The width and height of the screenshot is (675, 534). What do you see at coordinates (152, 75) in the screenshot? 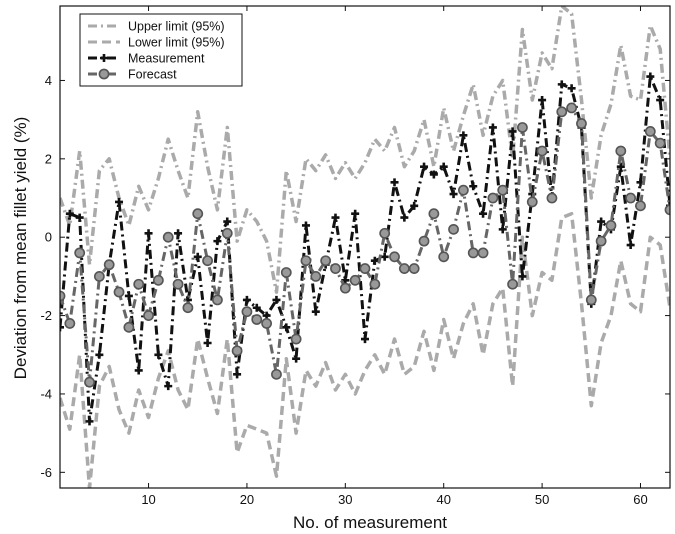
I see `legend-label: Forecast` at bounding box center [152, 75].